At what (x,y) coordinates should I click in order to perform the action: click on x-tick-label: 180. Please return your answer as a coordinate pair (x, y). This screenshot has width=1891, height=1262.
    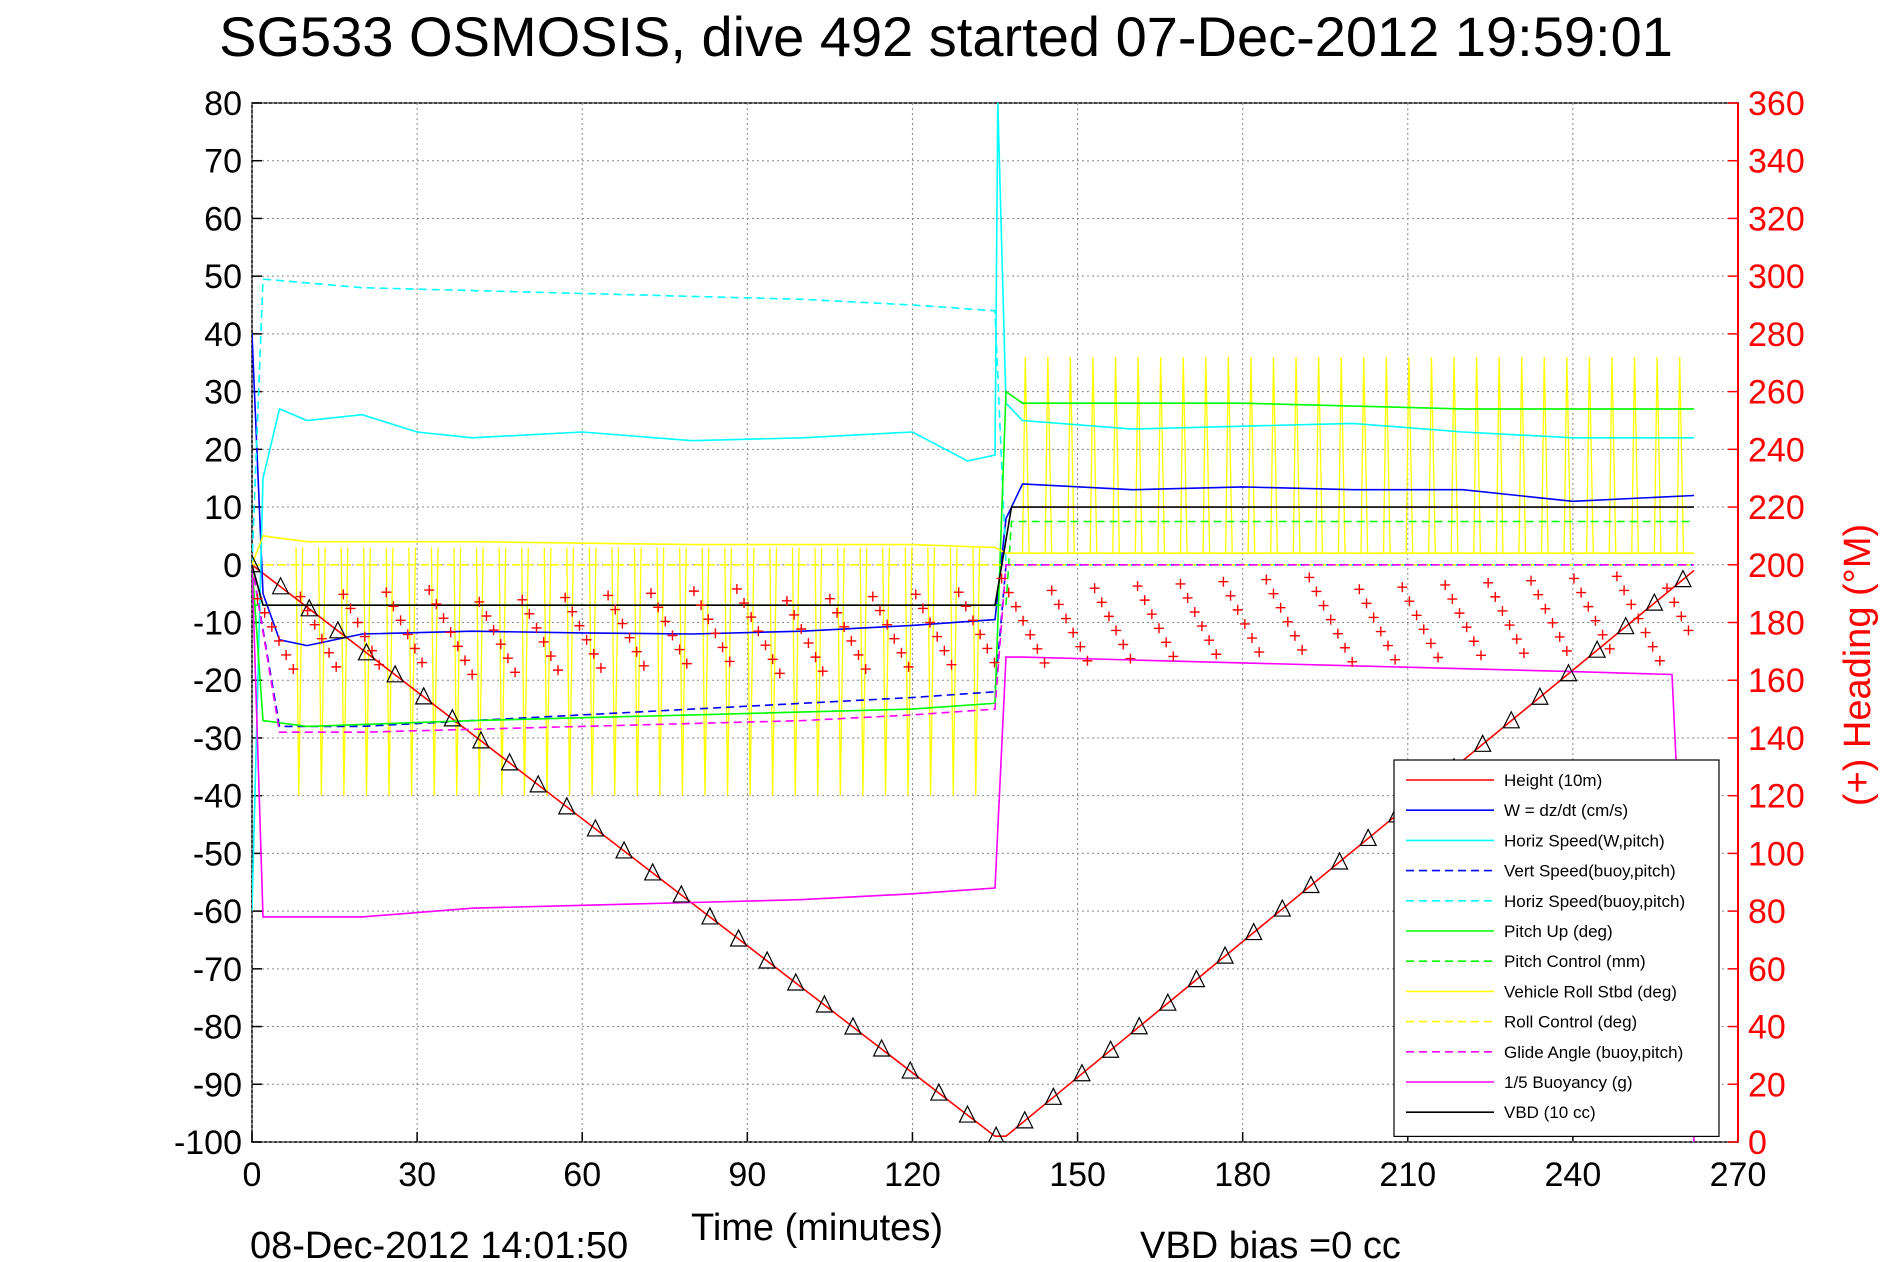
    Looking at the image, I should click on (1242, 1175).